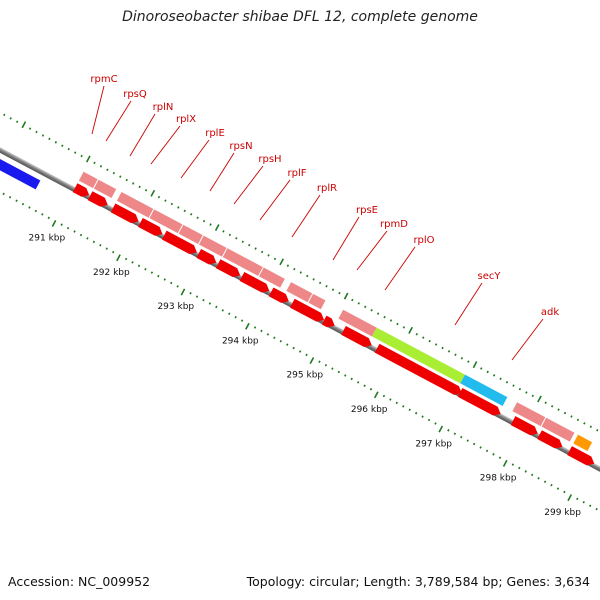  What do you see at coordinates (215, 133) in the screenshot?
I see `gene-label-rplE: rplE` at bounding box center [215, 133].